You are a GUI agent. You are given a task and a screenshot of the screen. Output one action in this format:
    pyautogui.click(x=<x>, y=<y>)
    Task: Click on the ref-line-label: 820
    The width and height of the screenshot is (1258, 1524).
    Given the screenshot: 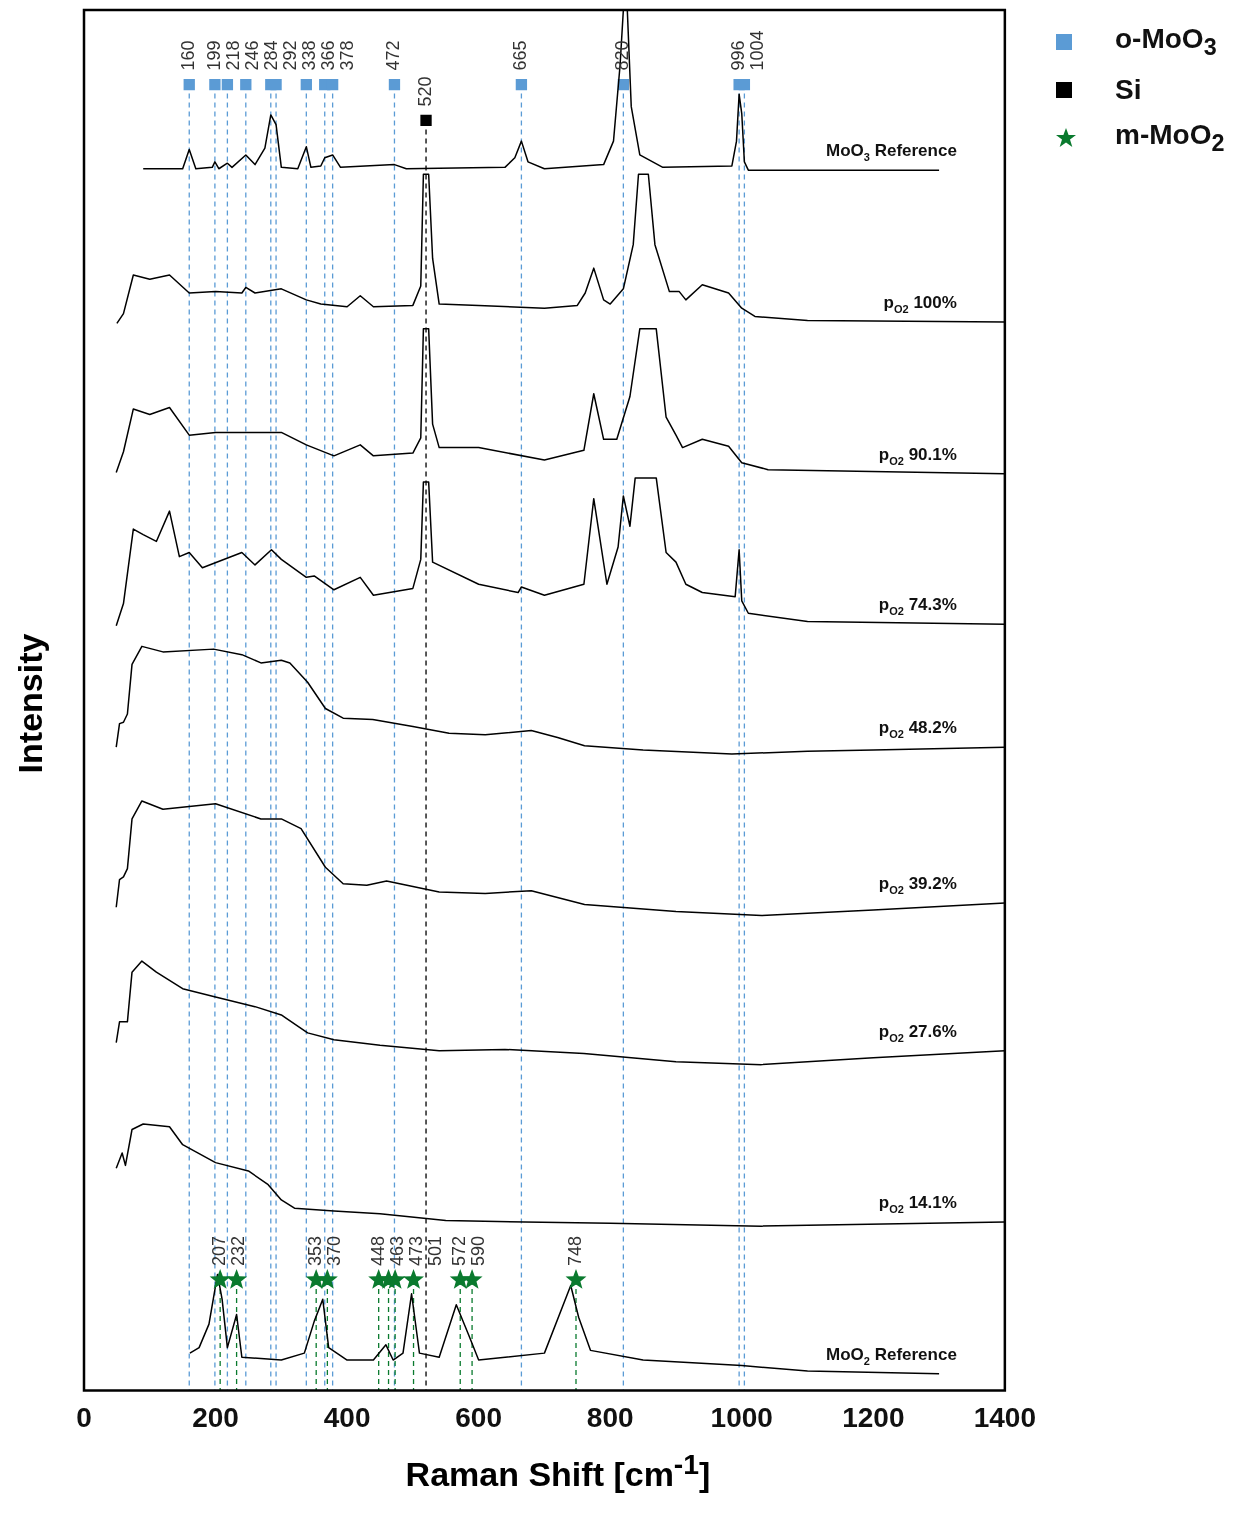 What is the action you would take?
    pyautogui.click(x=622, y=55)
    